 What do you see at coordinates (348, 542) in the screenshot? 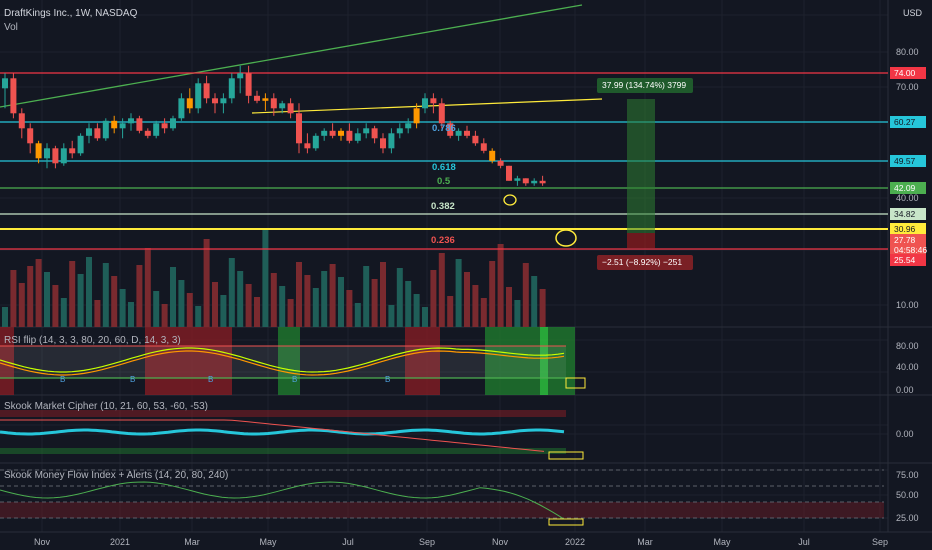
I see `time-tick-label: Jul` at bounding box center [348, 542].